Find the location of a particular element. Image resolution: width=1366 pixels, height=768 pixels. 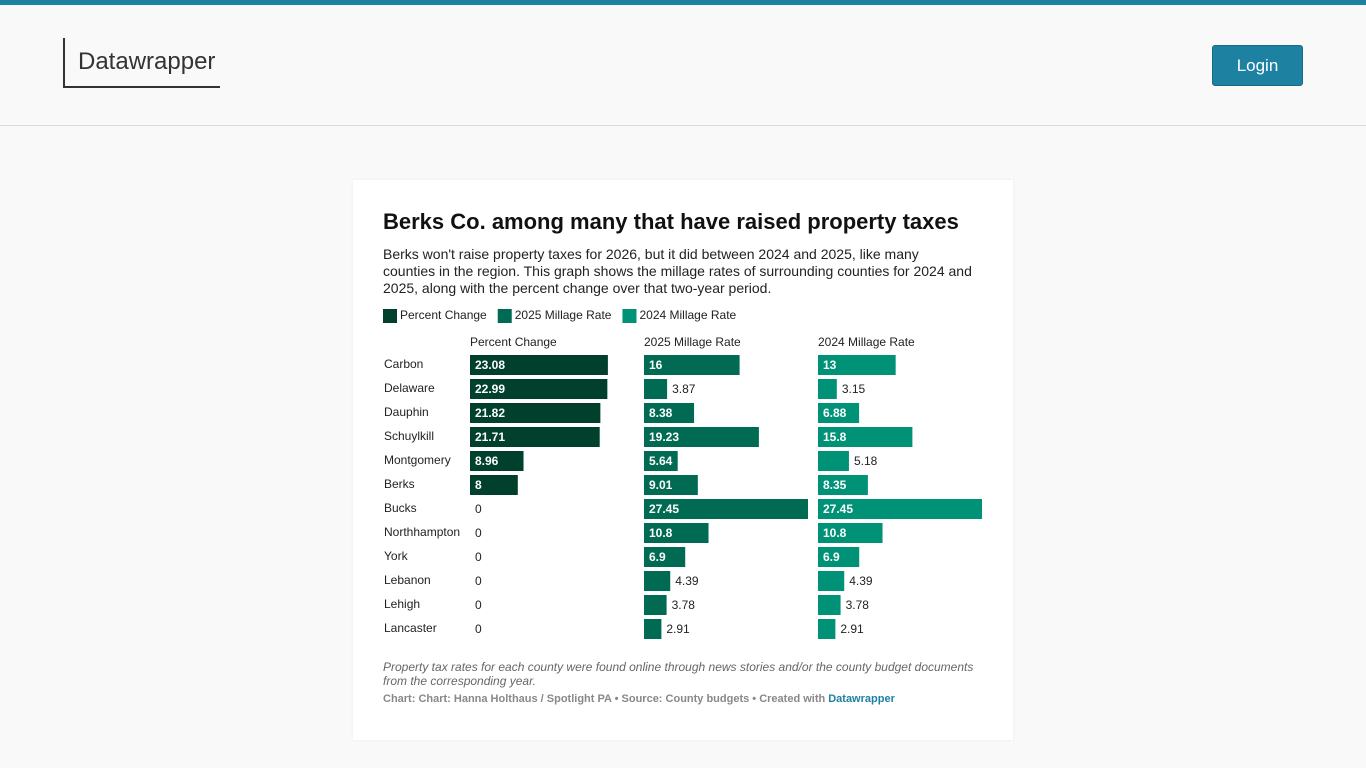

category-label: Dauphin is located at coordinates (406, 412).